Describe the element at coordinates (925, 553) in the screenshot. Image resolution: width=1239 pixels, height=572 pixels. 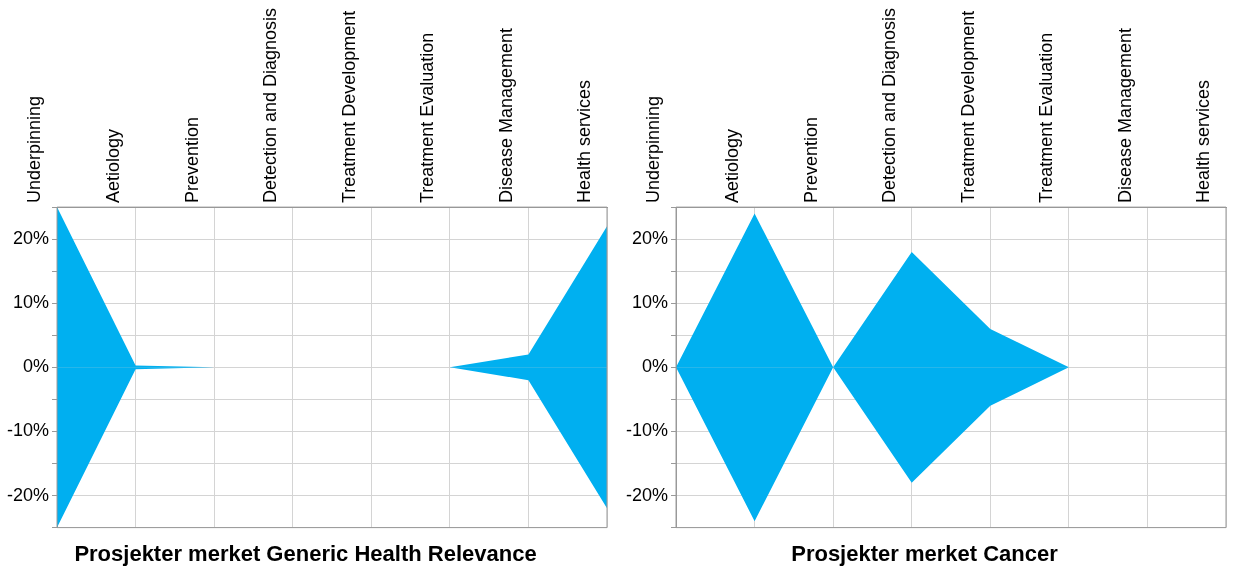
I see `text: Prosjekter merket Cancer` at that location.